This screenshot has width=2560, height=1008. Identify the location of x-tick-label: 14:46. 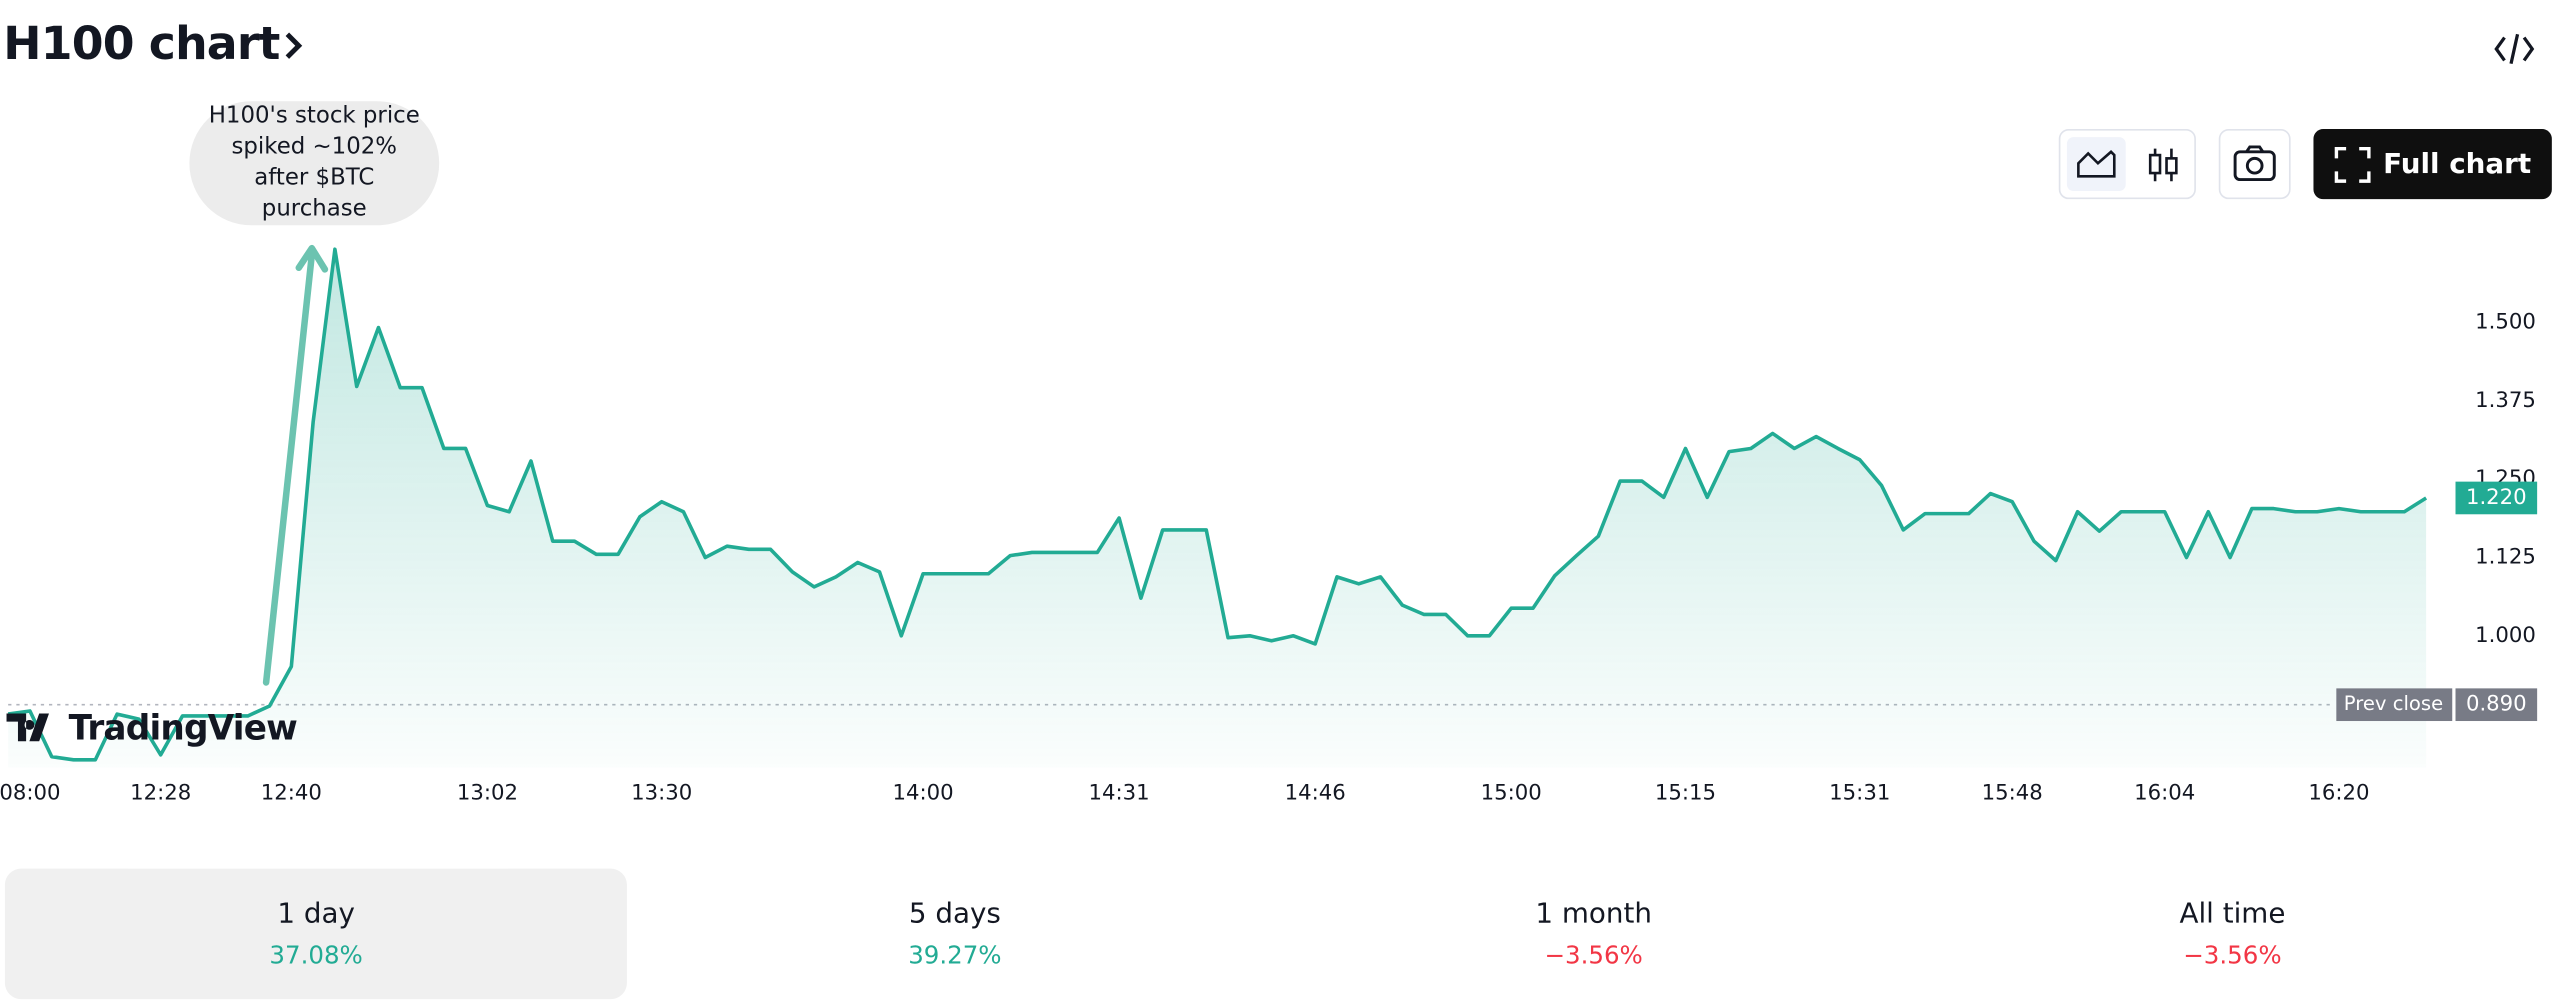
(1315, 792).